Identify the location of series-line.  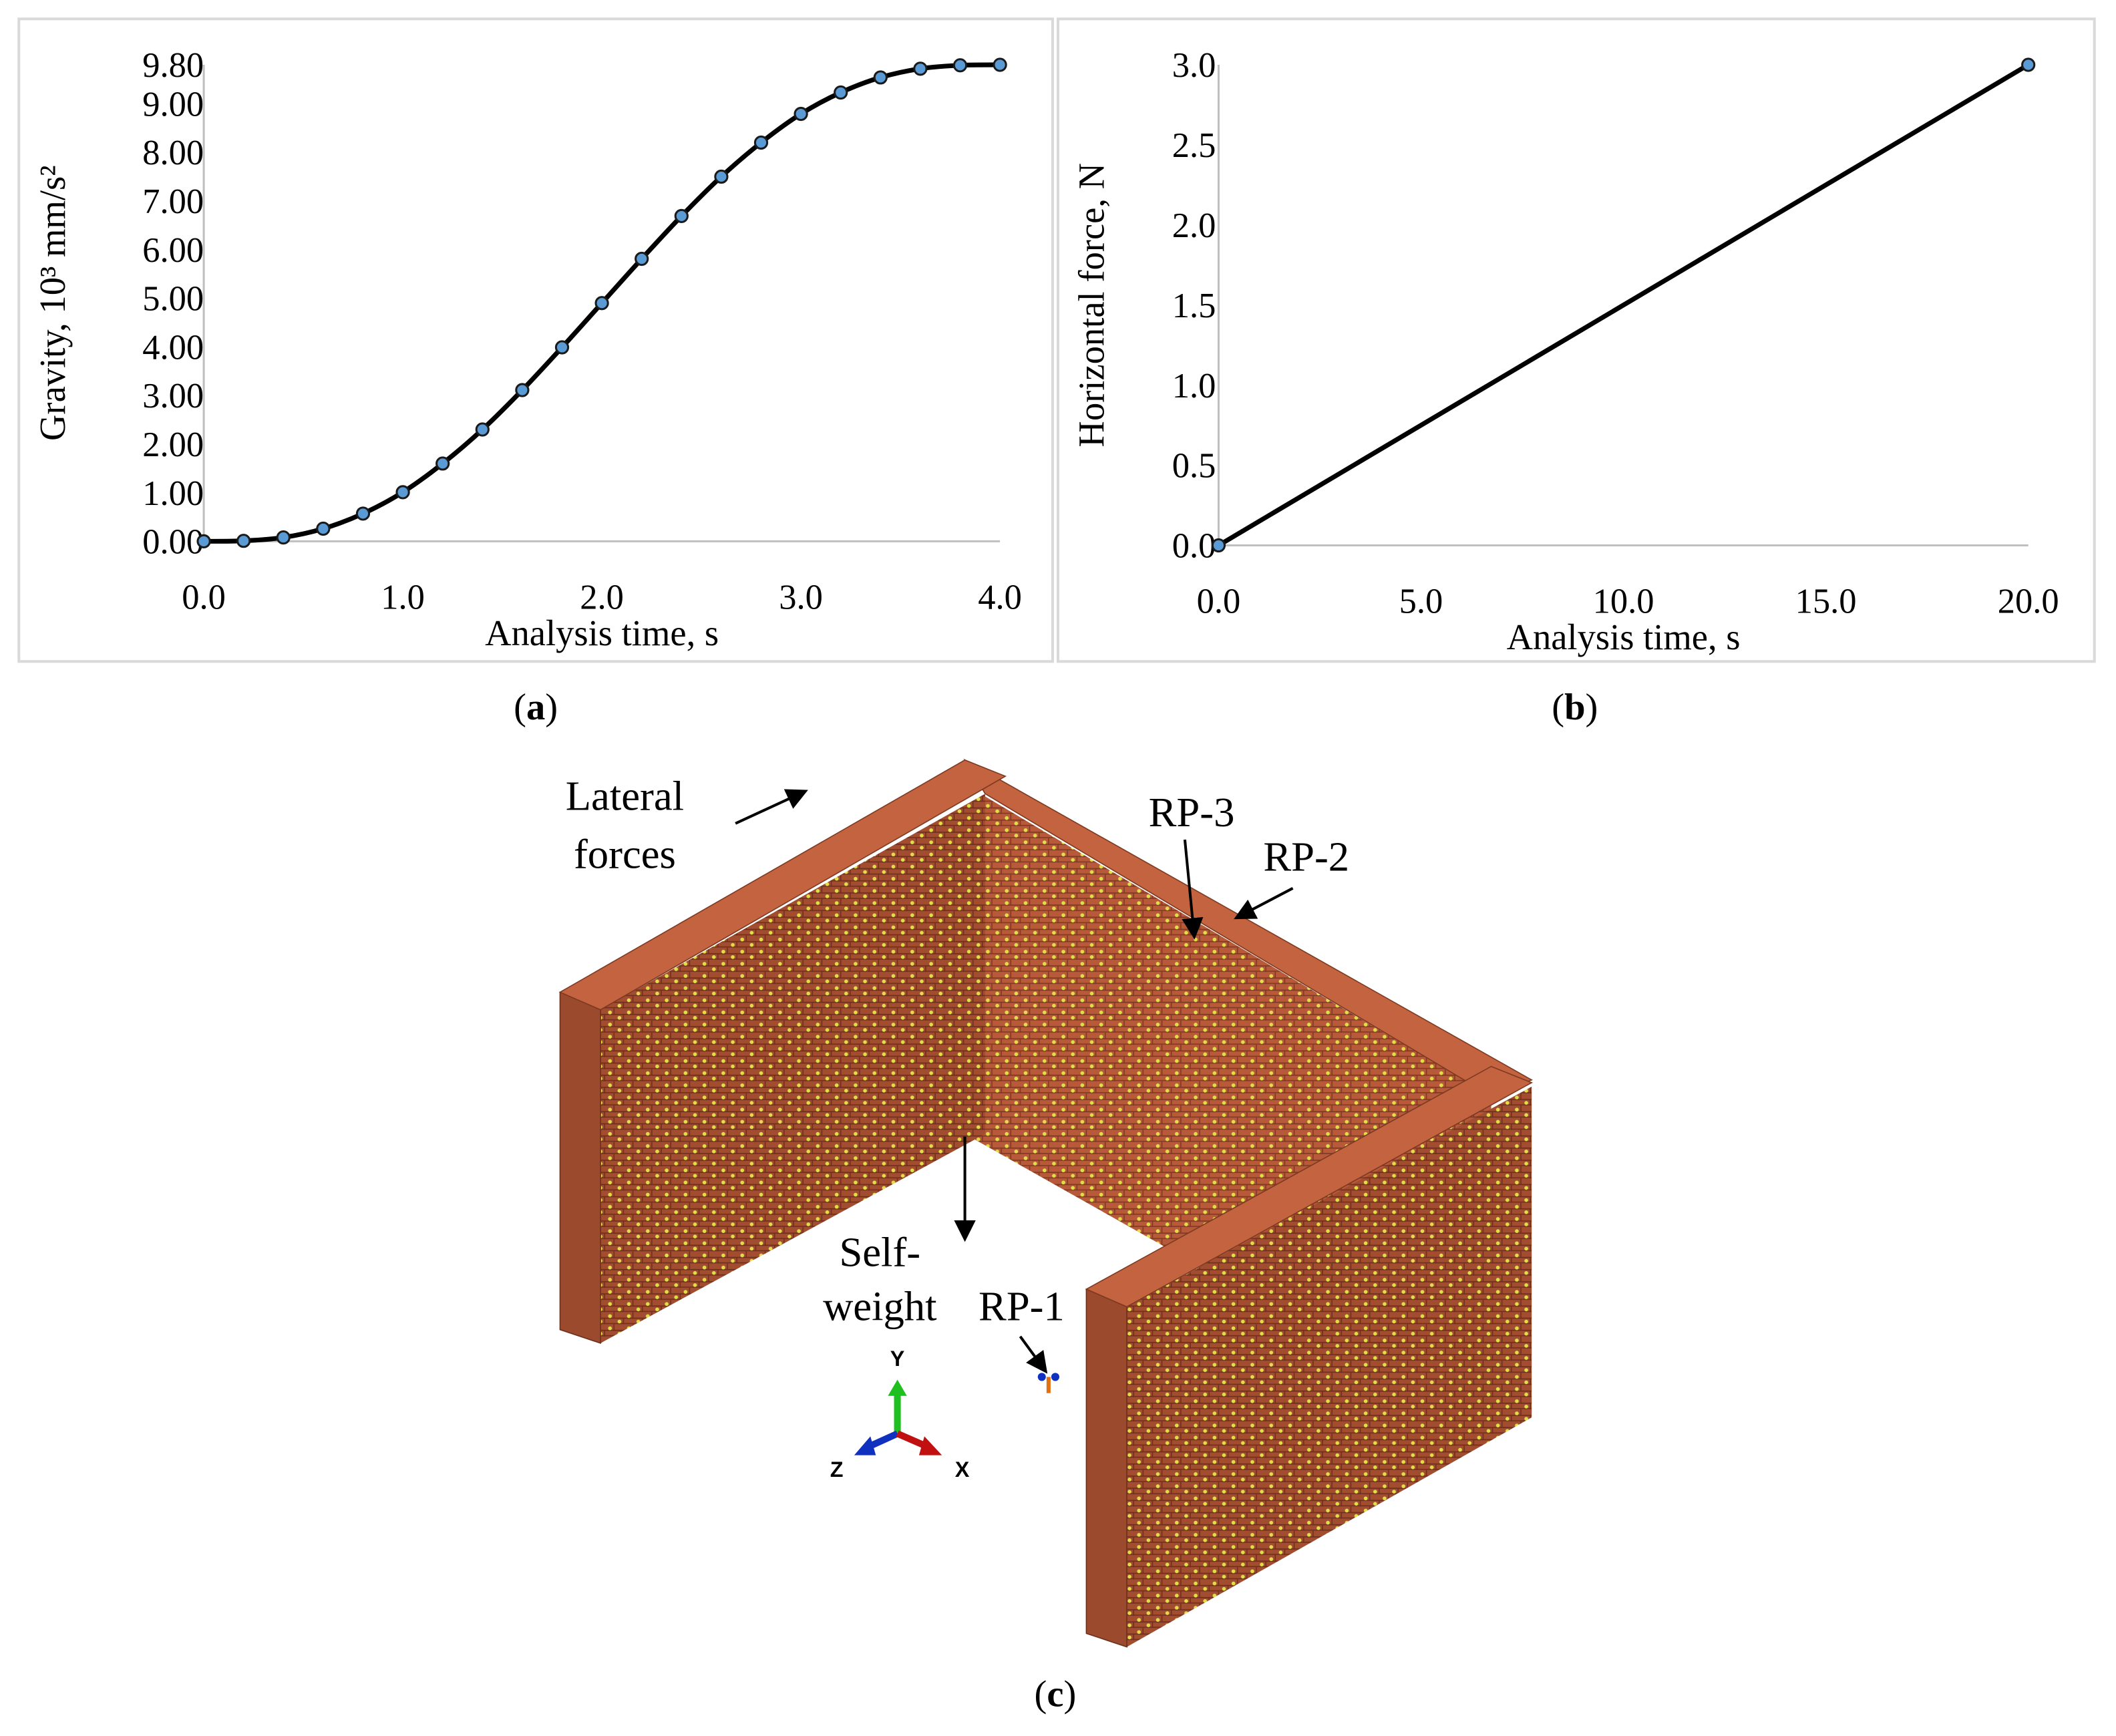
(1623, 305).